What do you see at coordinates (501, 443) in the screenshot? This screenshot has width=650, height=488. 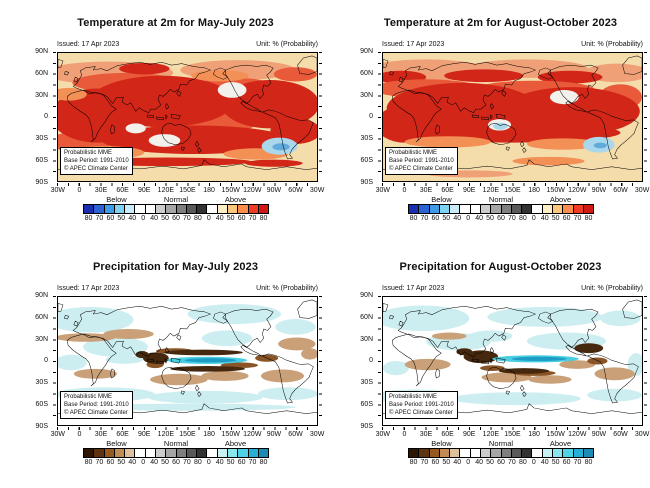 I see `colorbar-section-labels: Below Normal Above` at bounding box center [501, 443].